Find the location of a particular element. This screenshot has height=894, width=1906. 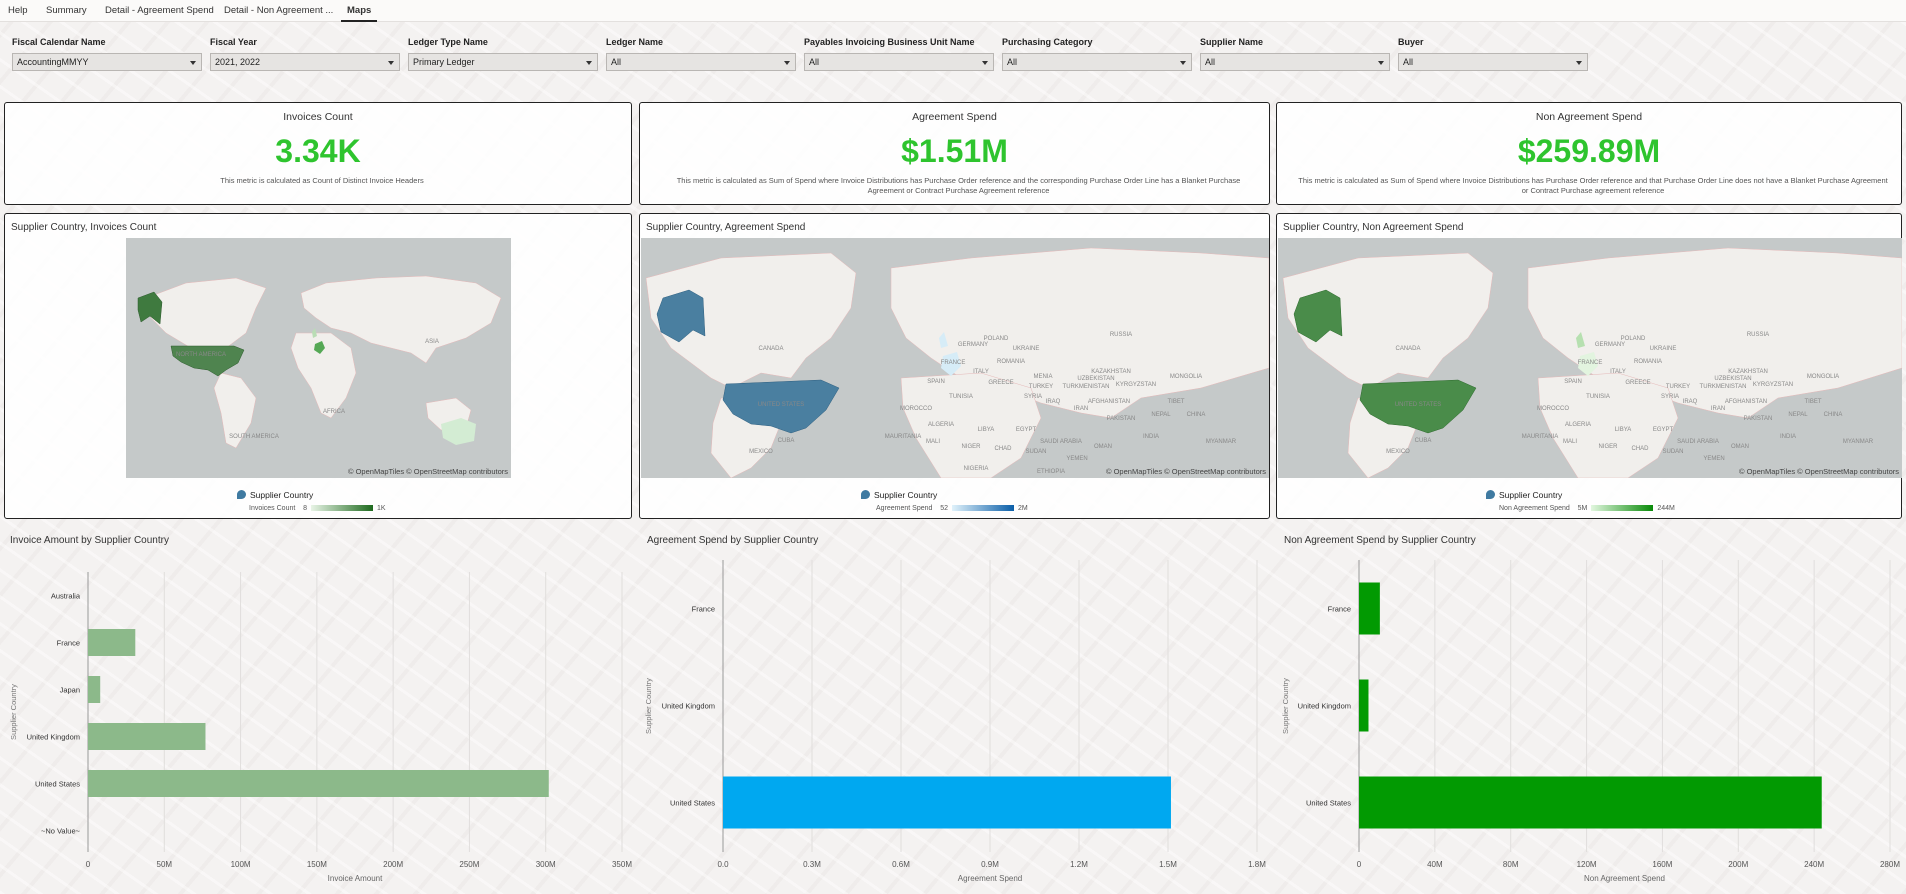

map-label: INDIA is located at coordinates (1788, 437).